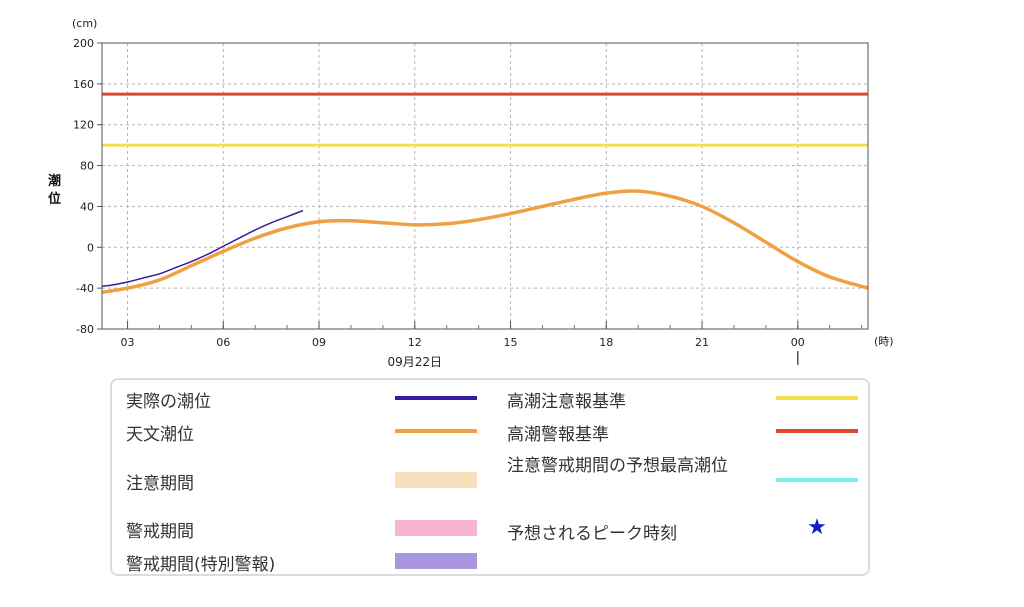 Image resolution: width=1024 pixels, height=607 pixels. What do you see at coordinates (87, 206) in the screenshot?
I see `y-tick-label: 40` at bounding box center [87, 206].